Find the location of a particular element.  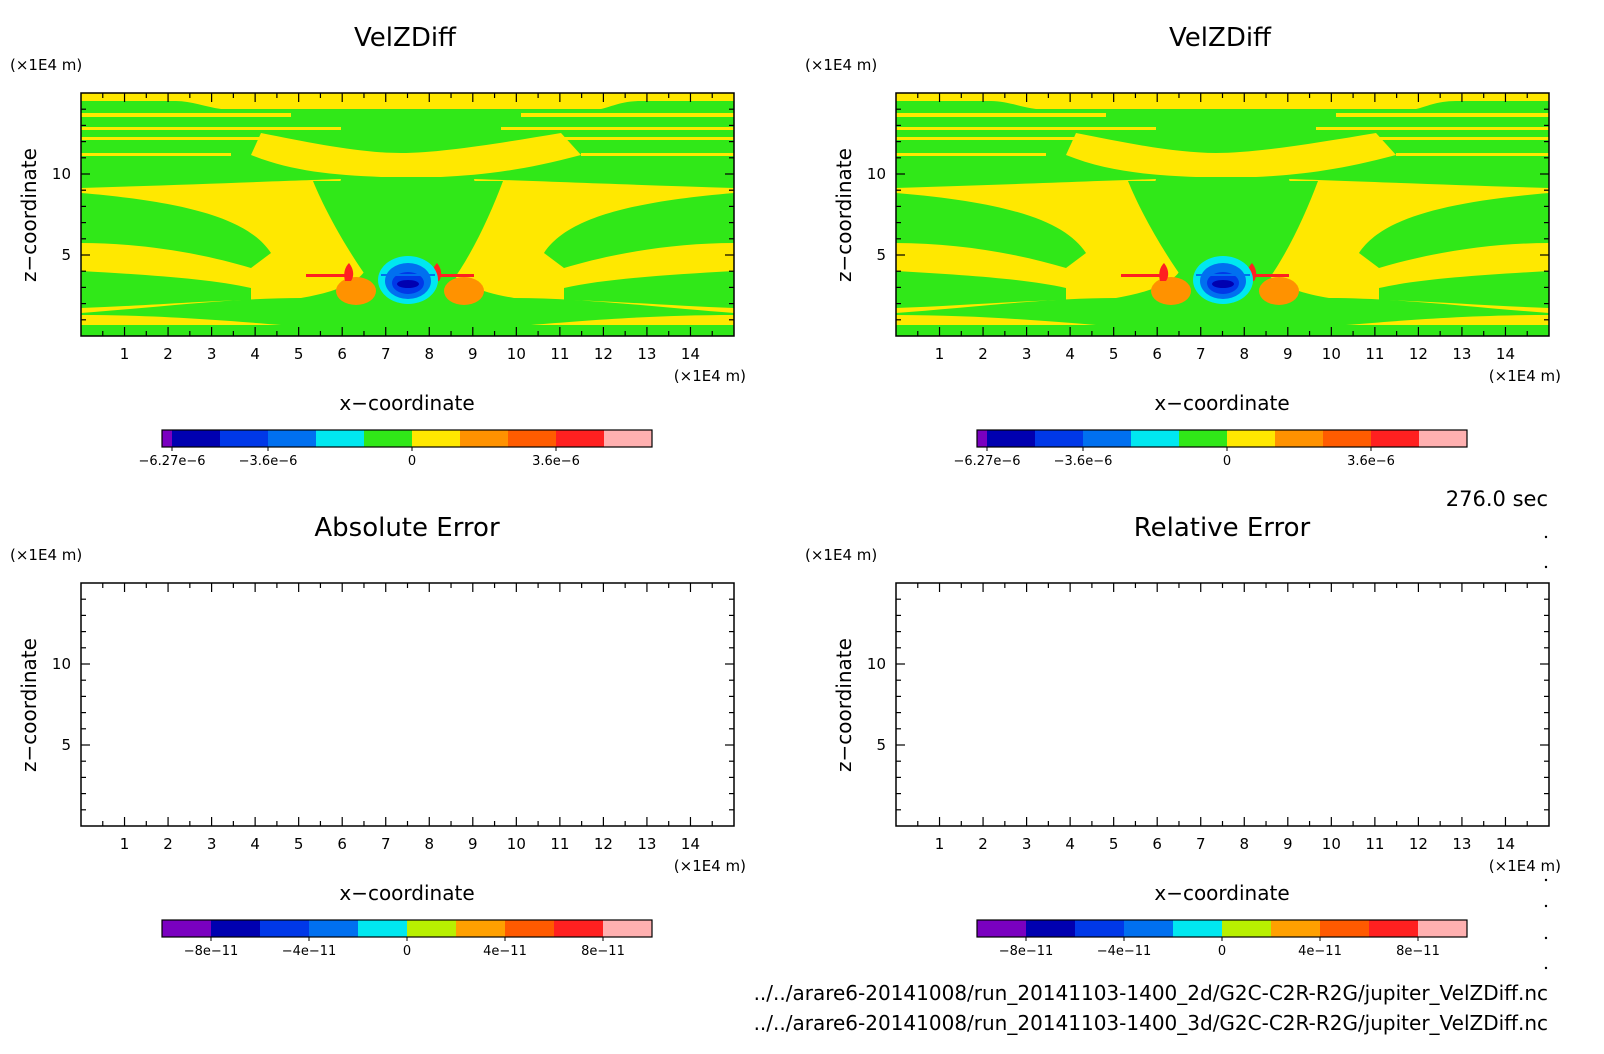

colorbar-tick-label: −8e−11 is located at coordinates (211, 951).